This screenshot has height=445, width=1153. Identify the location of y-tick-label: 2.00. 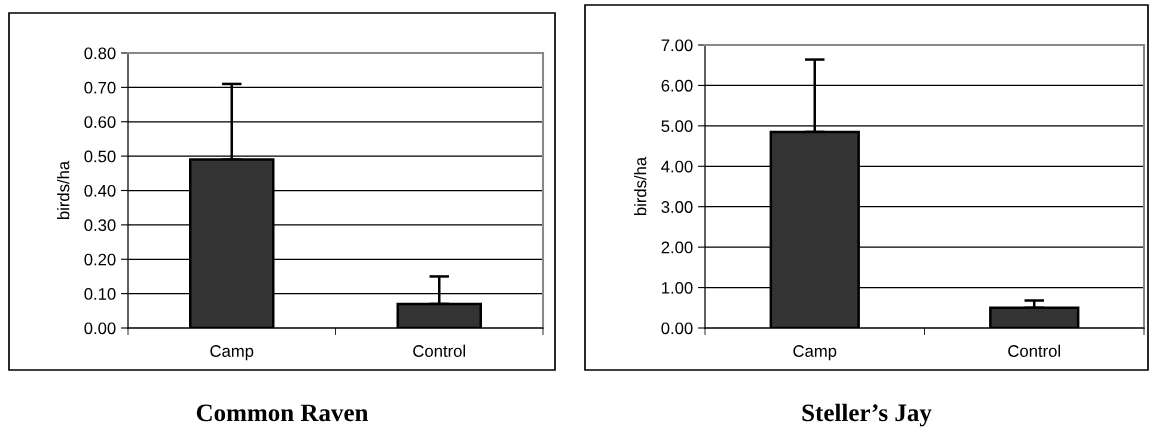
(677, 247).